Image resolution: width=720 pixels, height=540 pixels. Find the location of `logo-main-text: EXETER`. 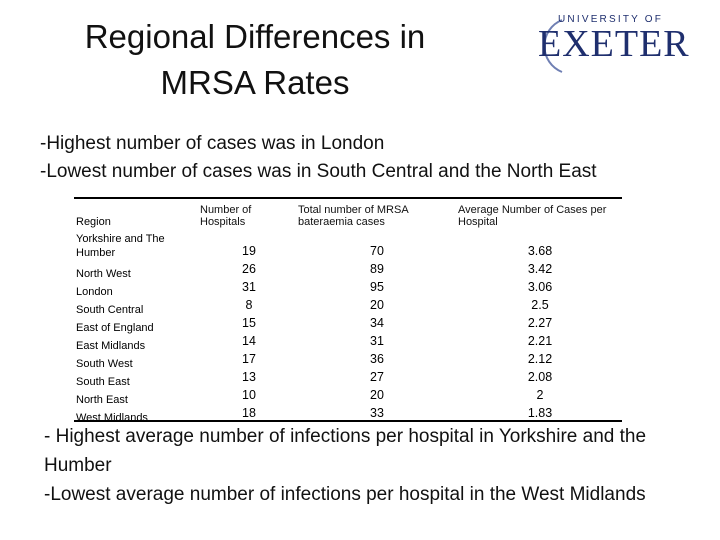

logo-main-text: EXETER is located at coordinates (614, 44).